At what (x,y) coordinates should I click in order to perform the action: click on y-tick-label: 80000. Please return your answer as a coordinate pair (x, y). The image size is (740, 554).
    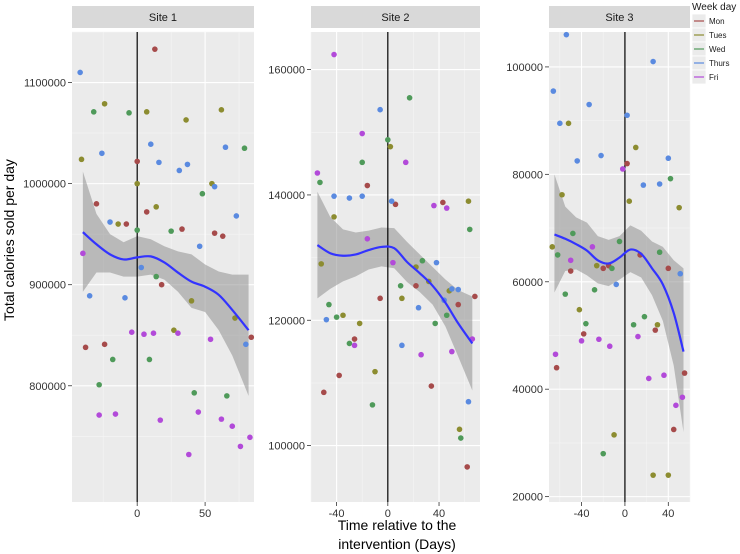
    Looking at the image, I should click on (527, 175).